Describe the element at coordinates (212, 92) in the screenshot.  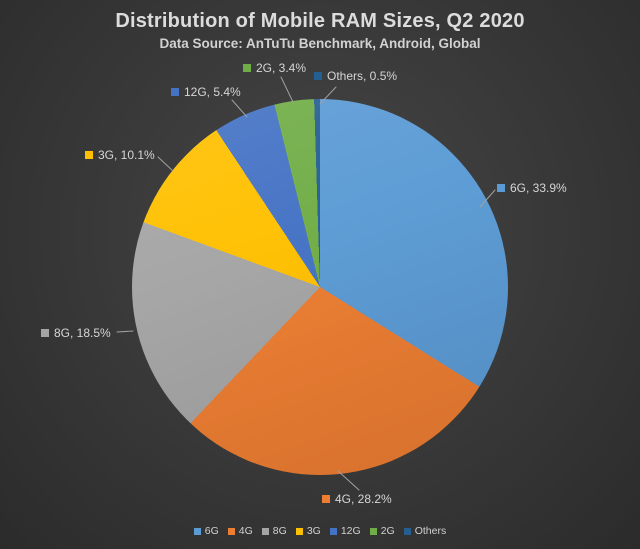
I see `data-label-text: 12G, 5.4%` at that location.